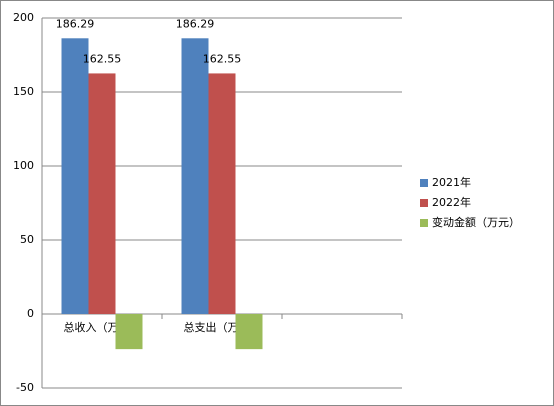  What do you see at coordinates (25, 387) in the screenshot?
I see `y-tick-label: -50` at bounding box center [25, 387].